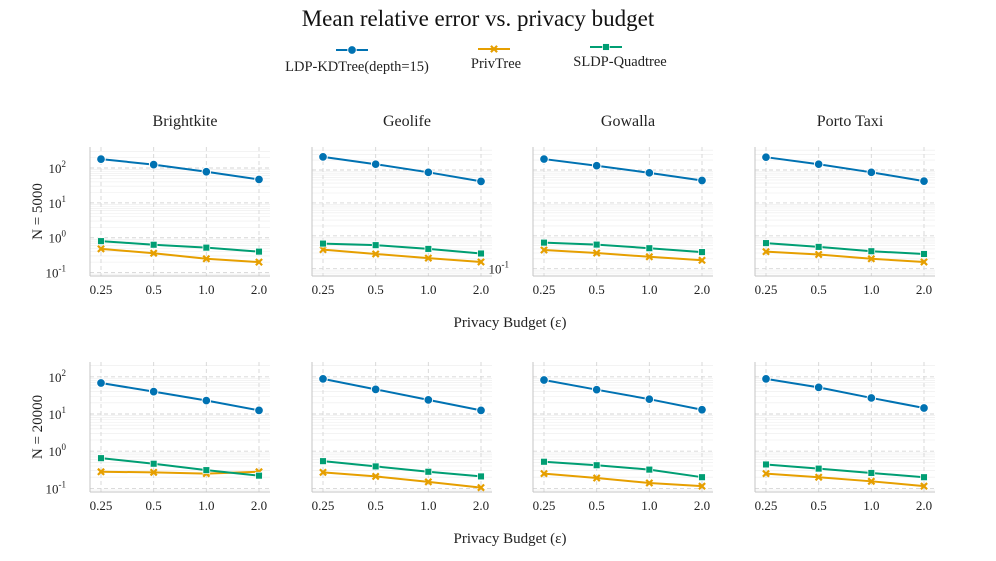 This screenshot has width=996, height=561. Describe the element at coordinates (510, 539) in the screenshot. I see `x-axis-label-row-2: Privacy Budget (ε)` at that location.